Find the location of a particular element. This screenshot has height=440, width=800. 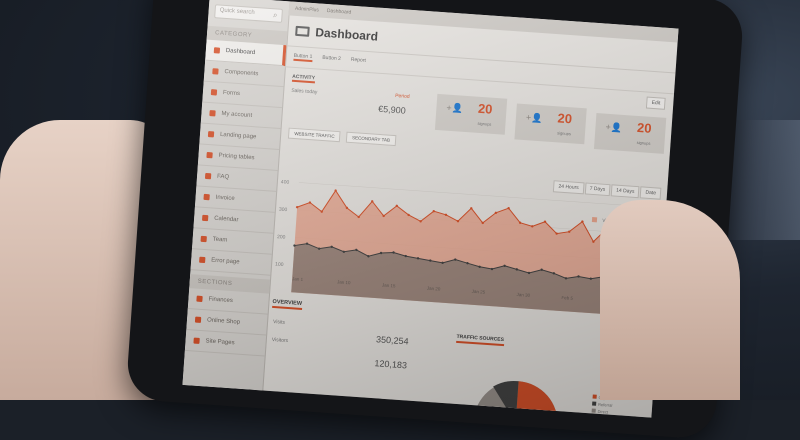

page-icon is located at coordinates (211, 134).